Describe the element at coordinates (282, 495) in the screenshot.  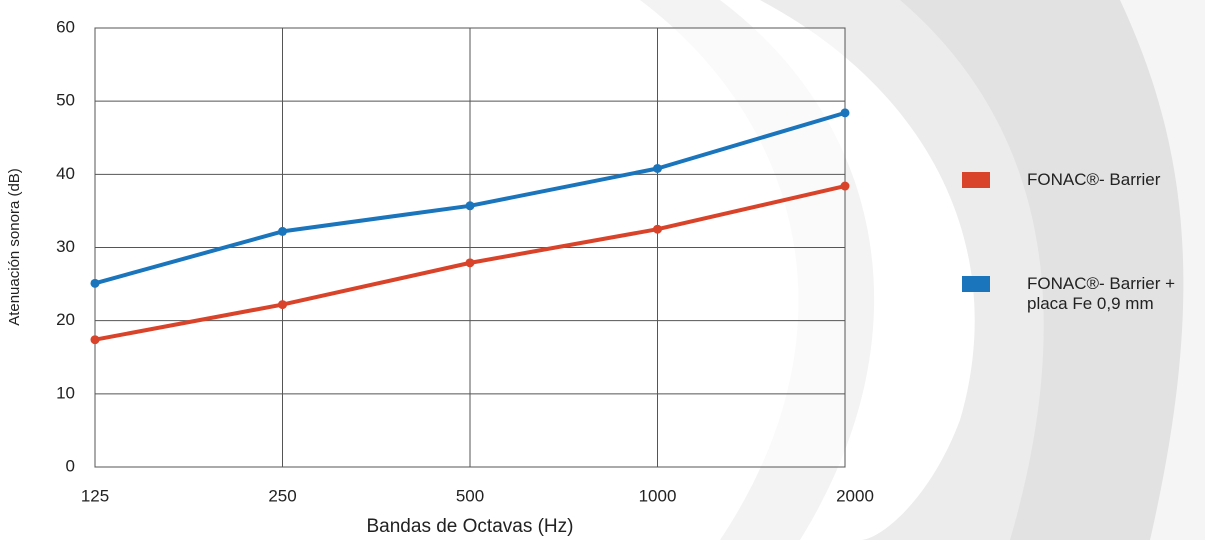
I see `x-tick-label: 250` at that location.